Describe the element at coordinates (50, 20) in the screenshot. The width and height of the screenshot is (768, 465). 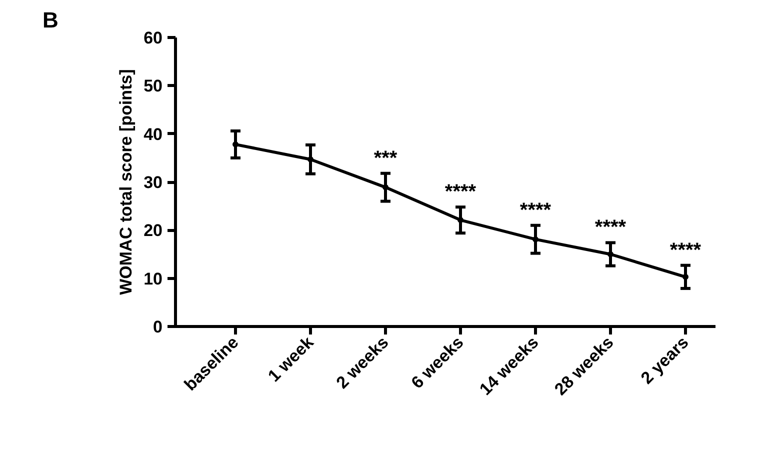
I see `text: B` at that location.